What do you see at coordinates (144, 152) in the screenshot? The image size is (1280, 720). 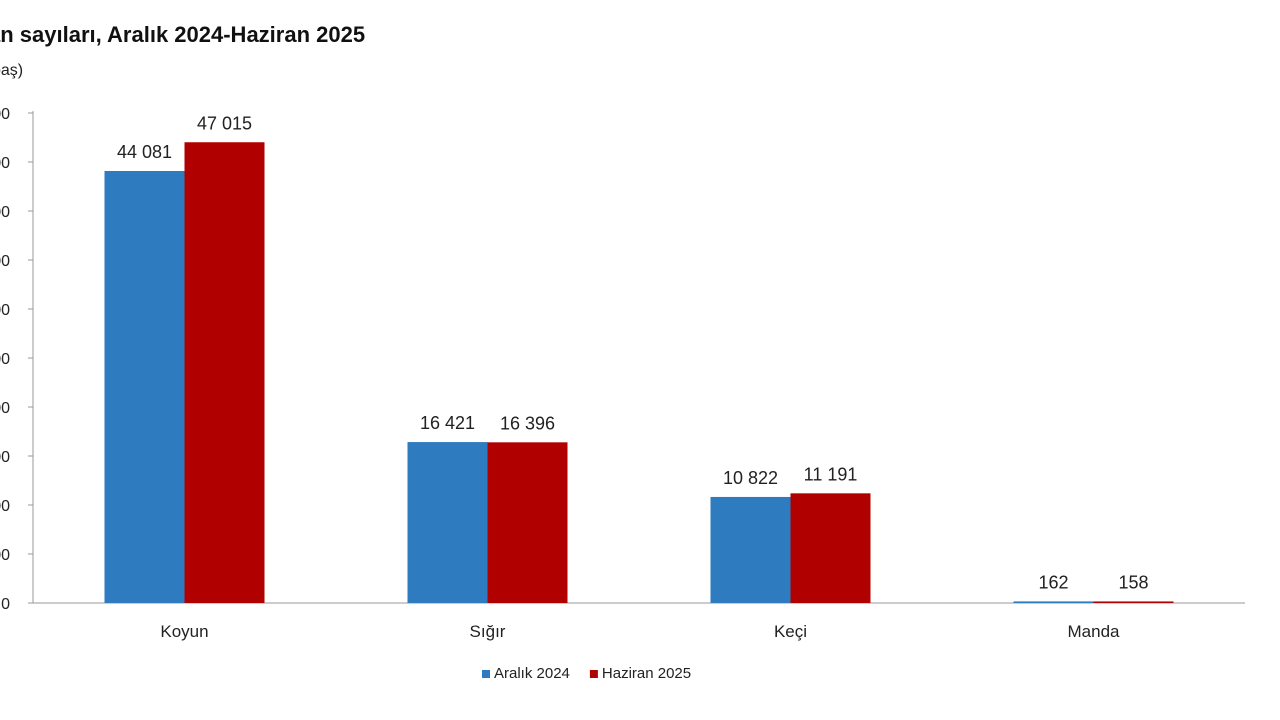 I see `data-label: 44 081` at bounding box center [144, 152].